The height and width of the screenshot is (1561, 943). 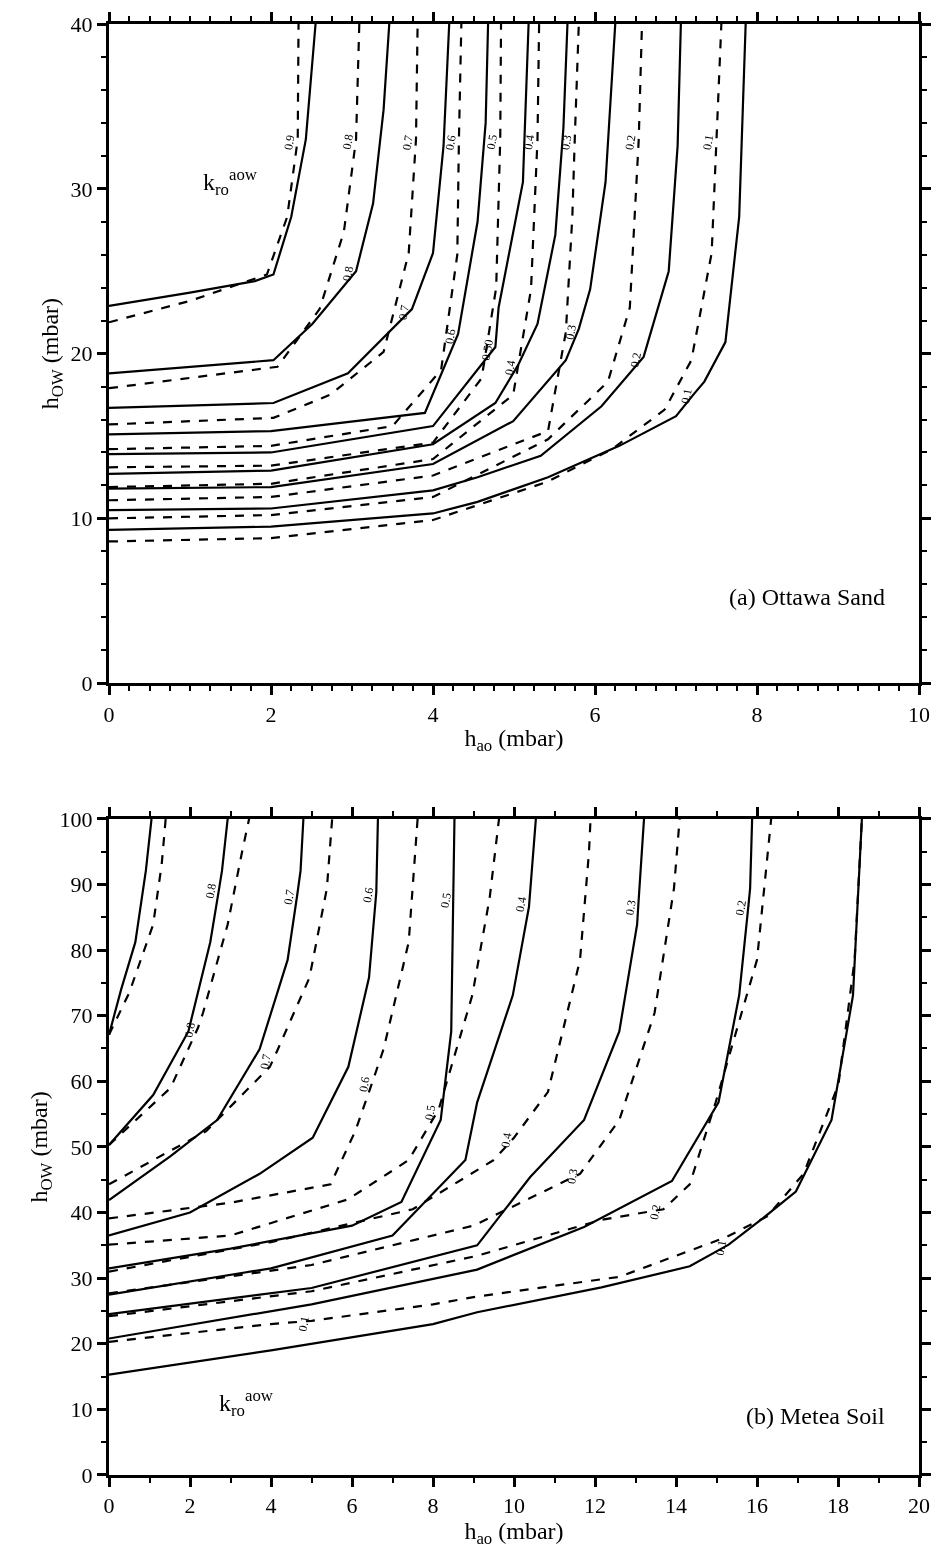 I want to click on x-tick-label: 12, so click(x=595, y=1506).